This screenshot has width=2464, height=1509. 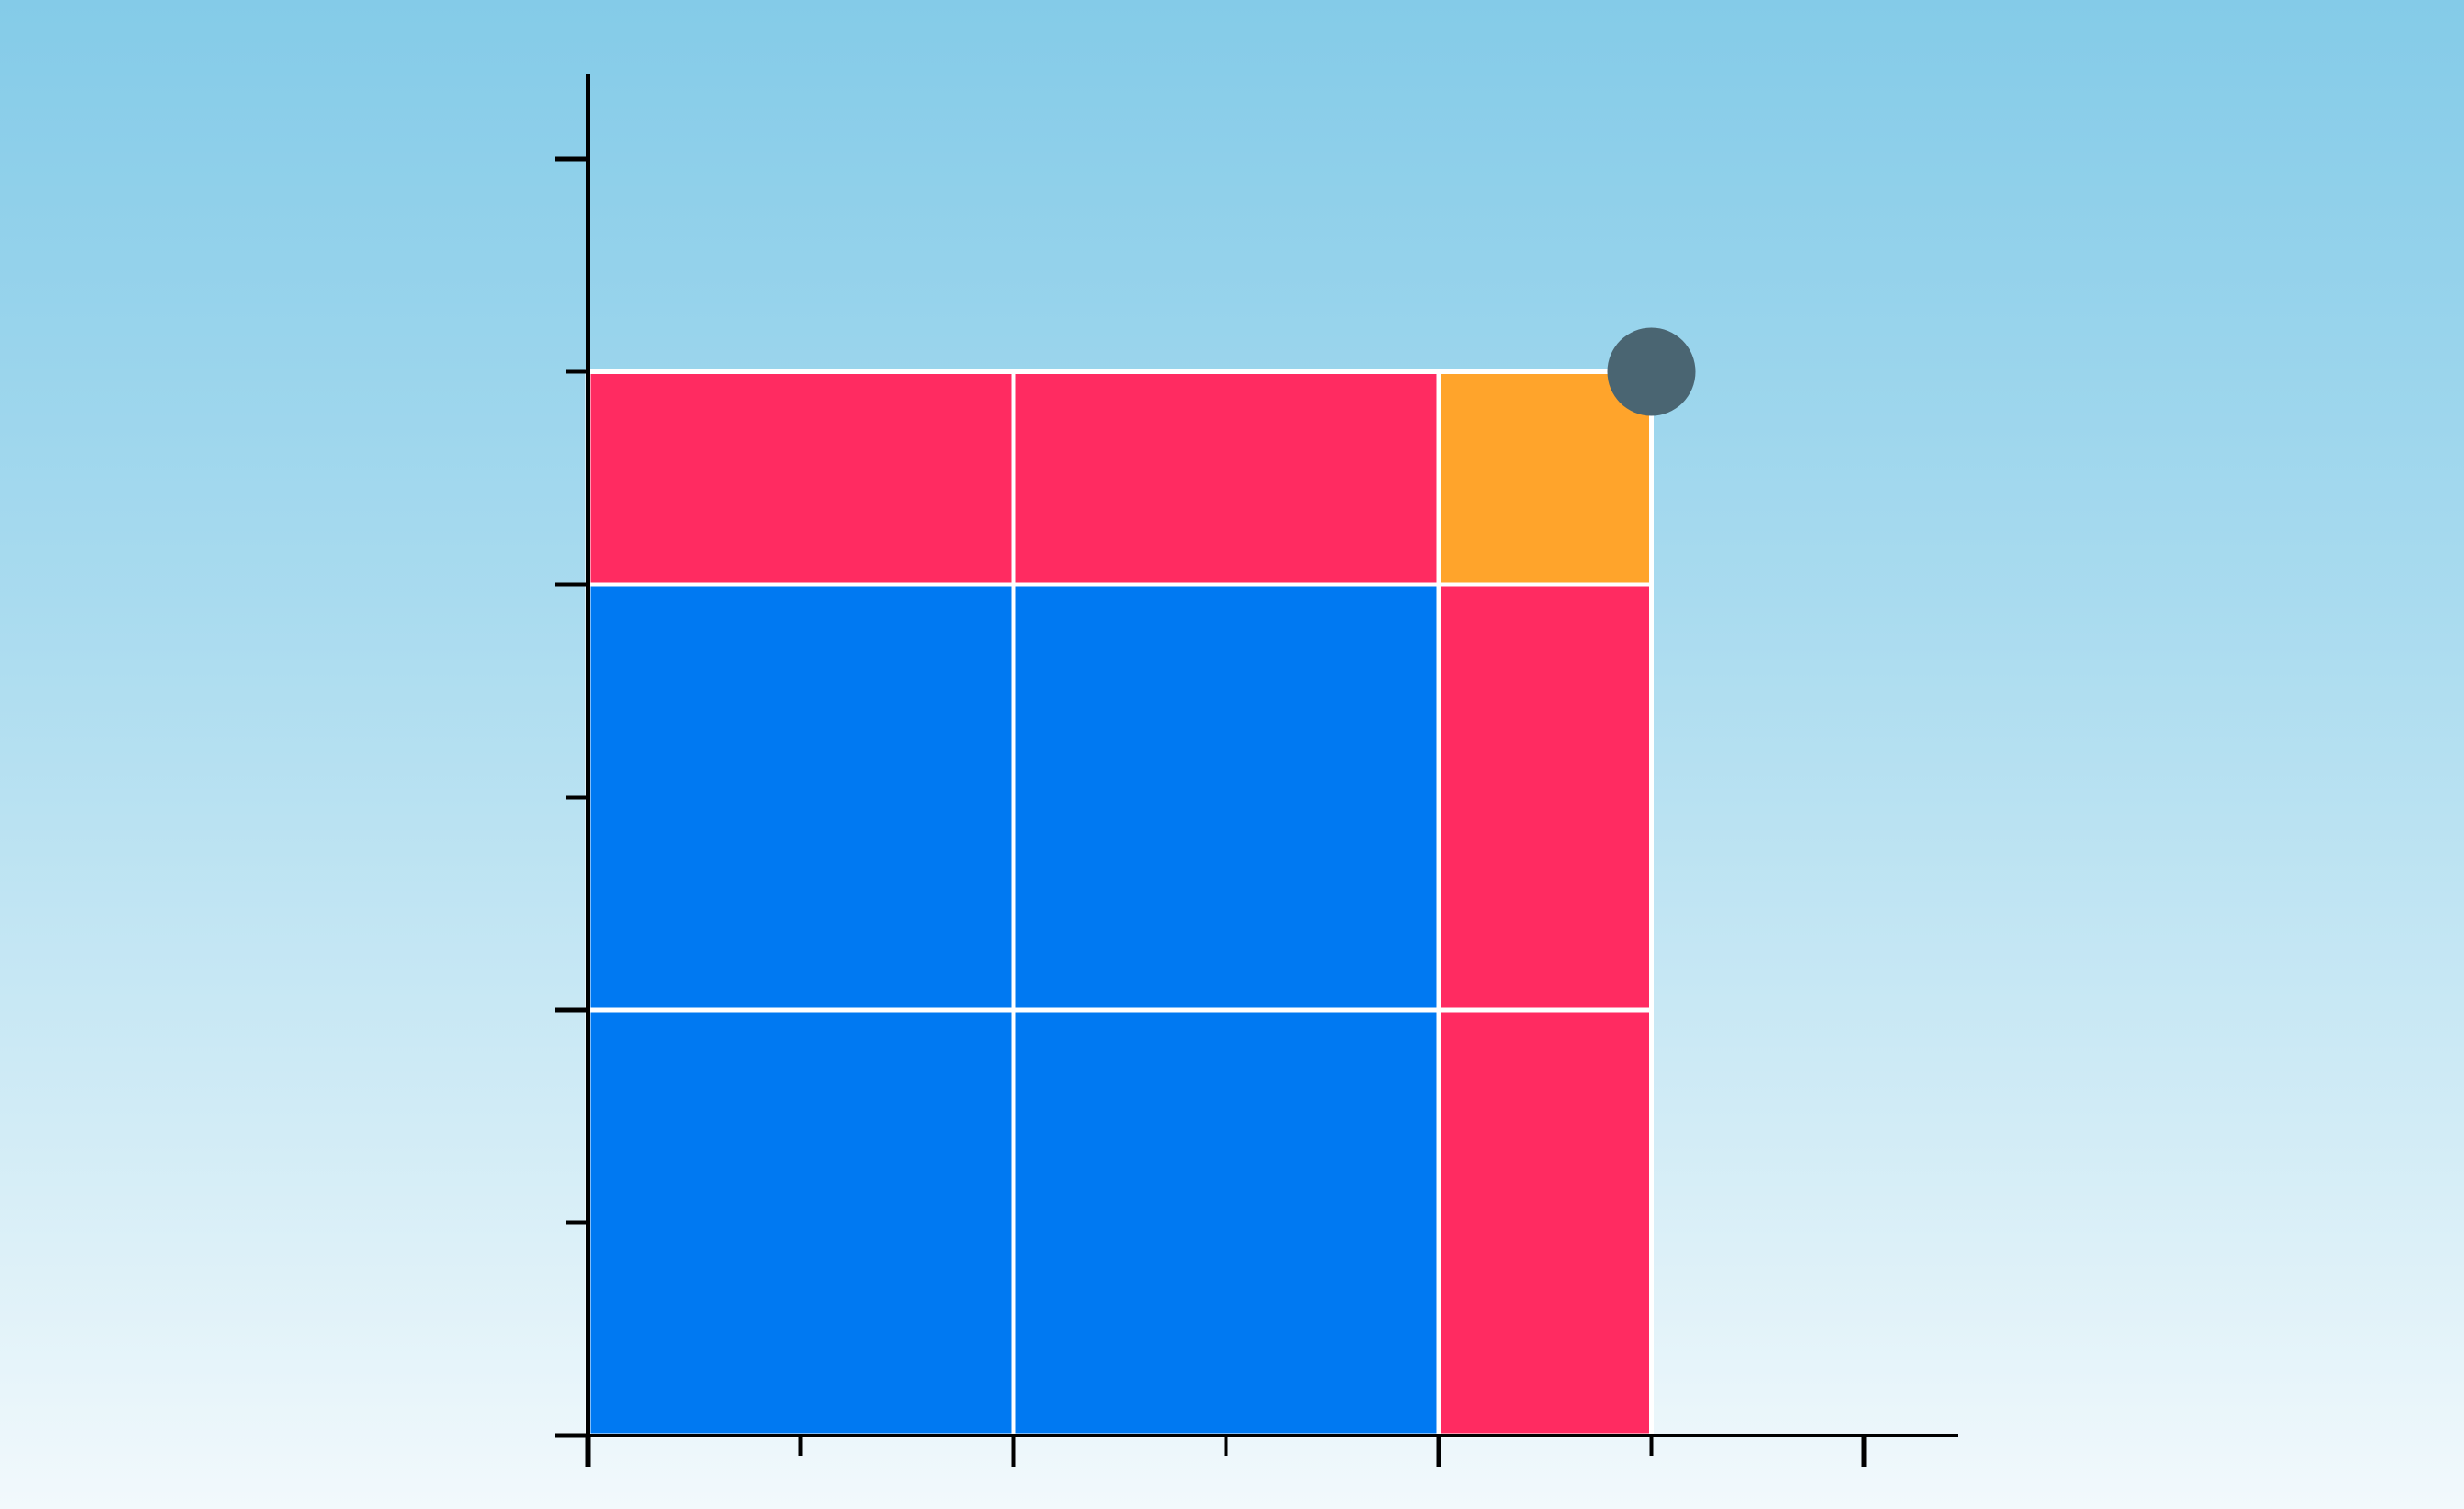 I want to click on cell-pink-r1-c2, so click(x=1545, y=797).